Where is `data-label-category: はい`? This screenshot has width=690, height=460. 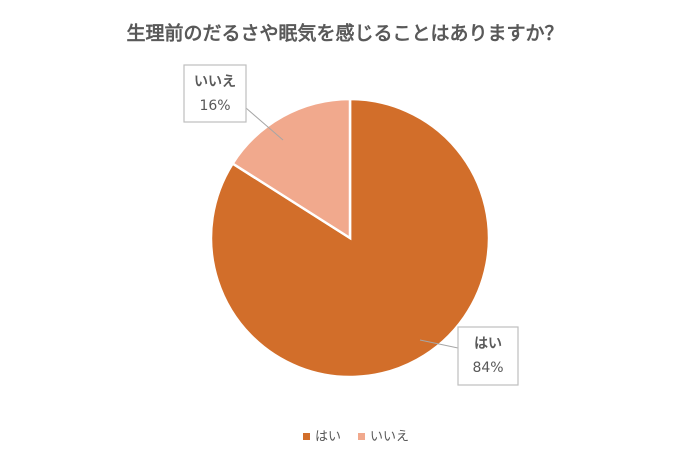
data-label-category: はい is located at coordinates (488, 344).